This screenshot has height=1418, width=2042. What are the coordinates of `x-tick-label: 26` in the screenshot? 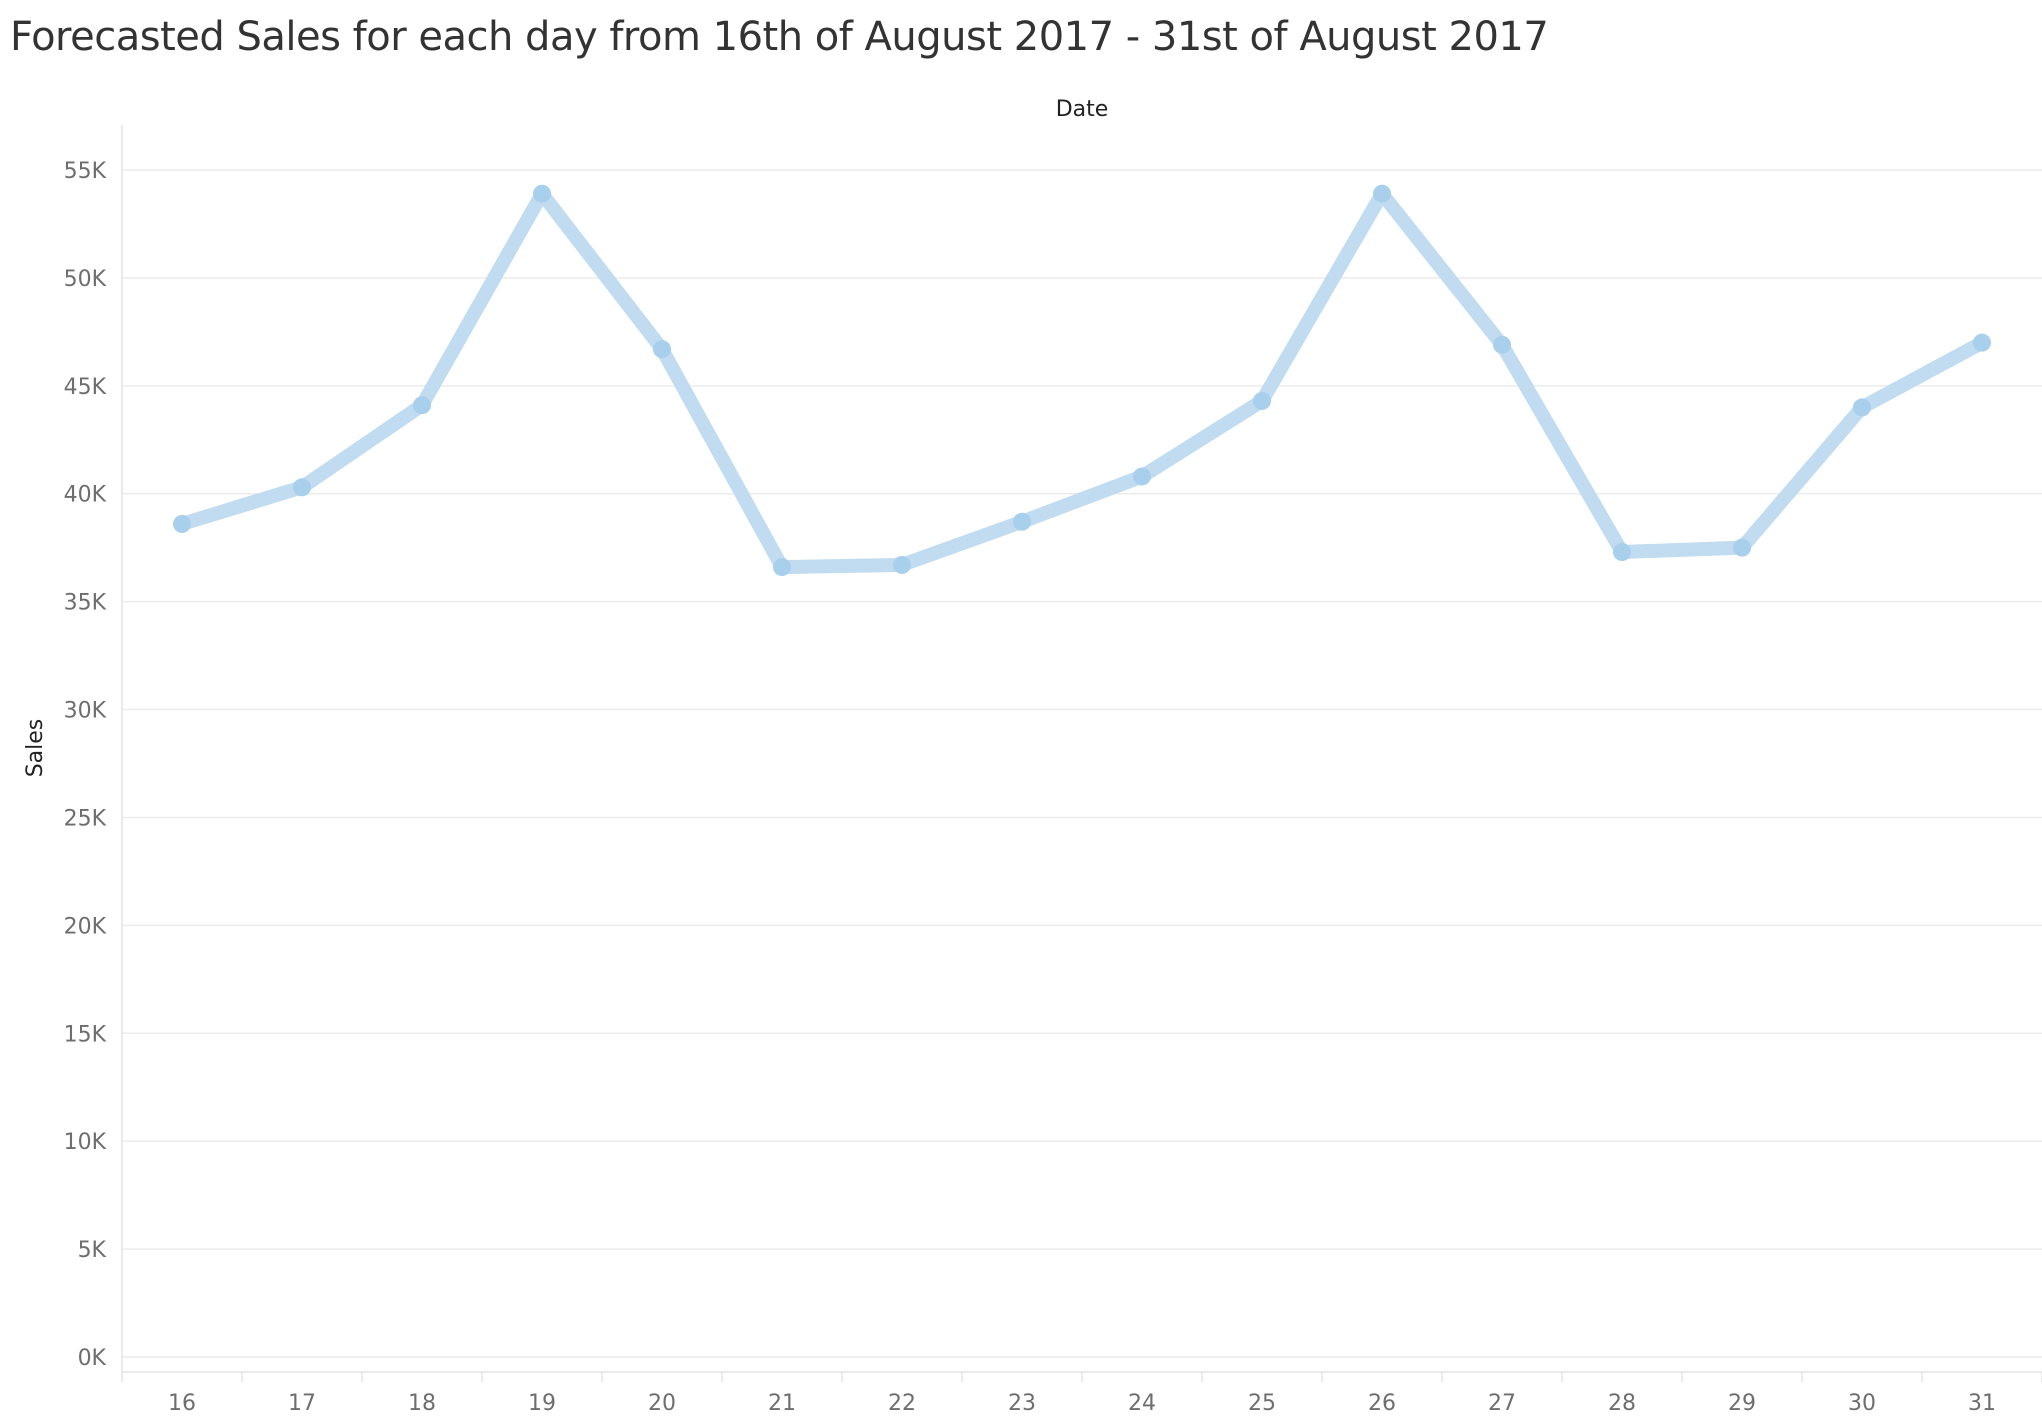 It's located at (1382, 1403).